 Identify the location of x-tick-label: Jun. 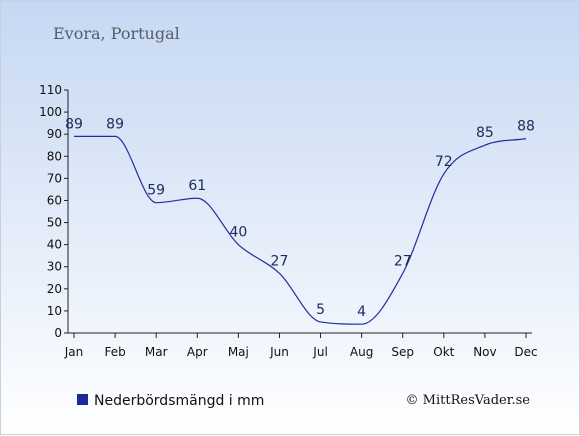
(279, 352).